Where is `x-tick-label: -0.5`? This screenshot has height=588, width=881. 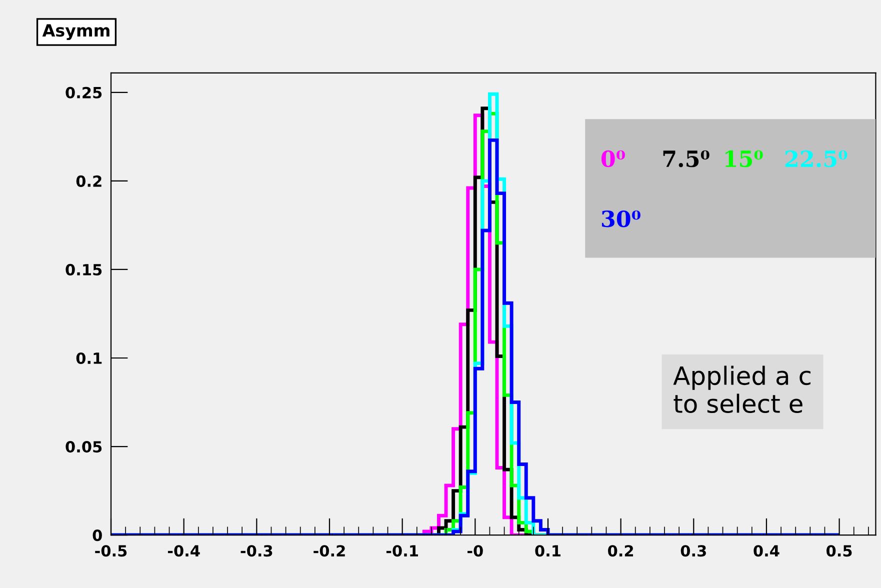 x-tick-label: -0.5 is located at coordinates (111, 551).